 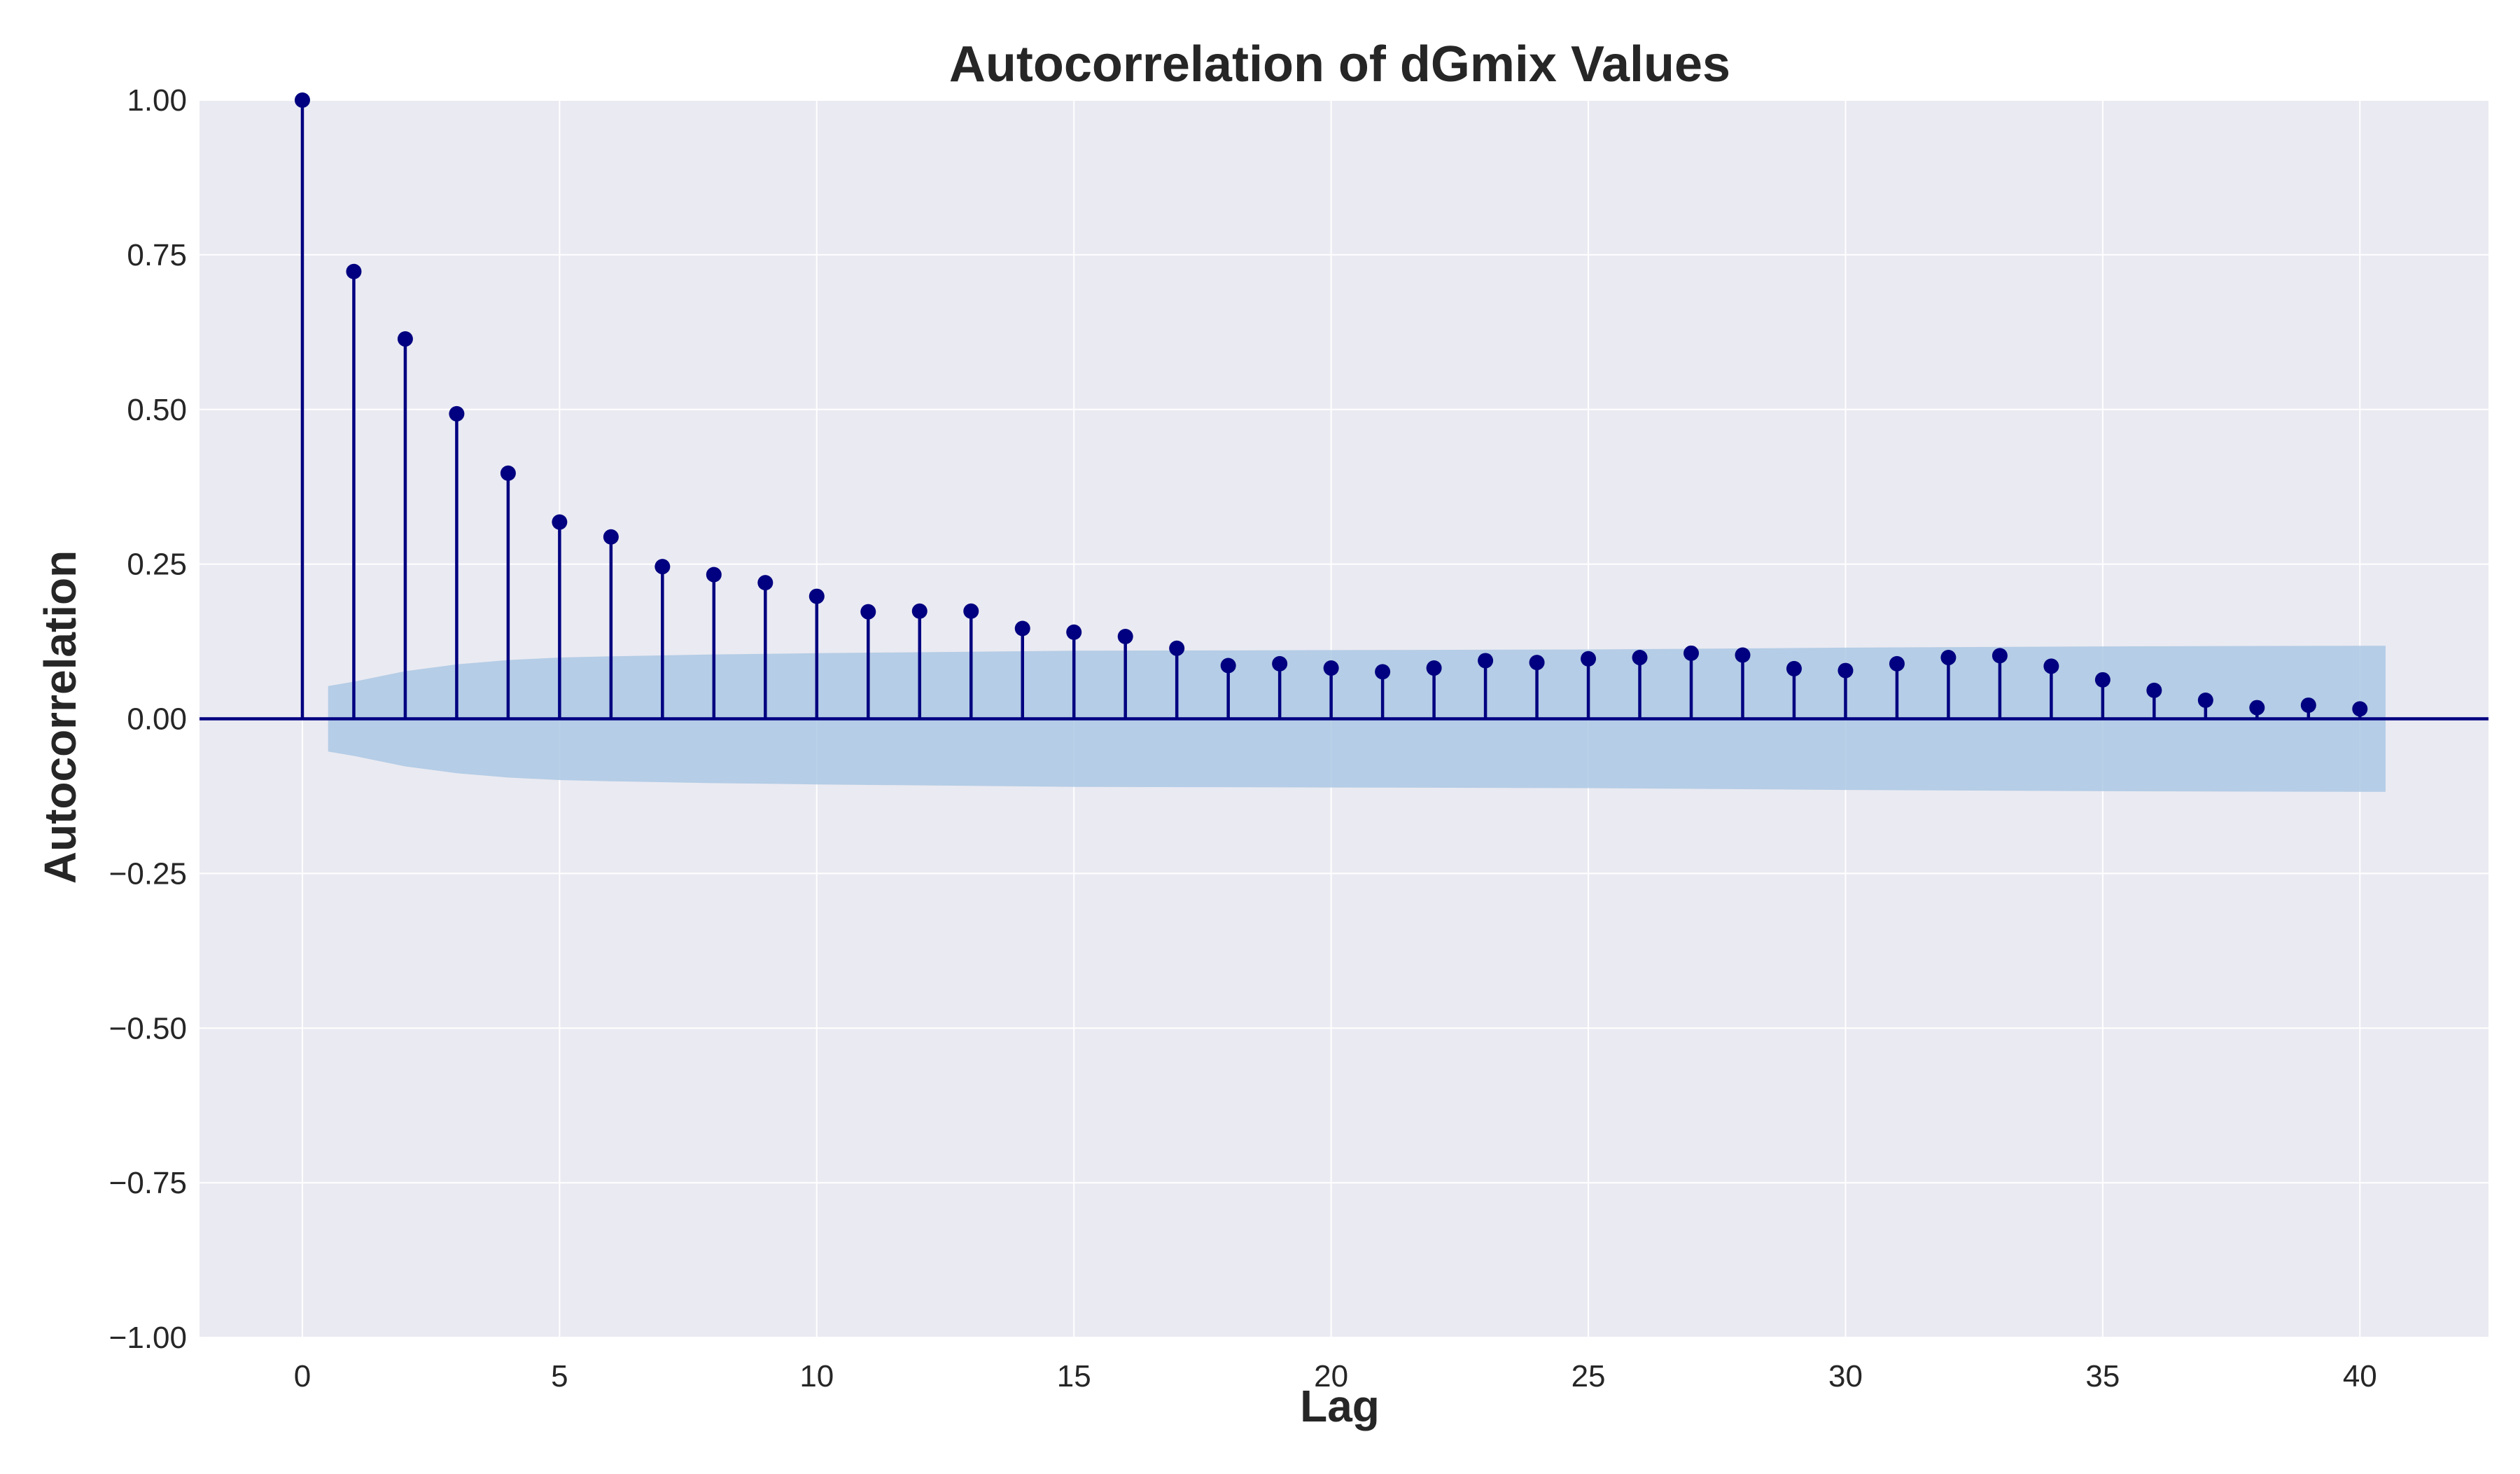 What do you see at coordinates (1339, 64) in the screenshot?
I see `chart-title: Autocorrelation of dGmix Values` at bounding box center [1339, 64].